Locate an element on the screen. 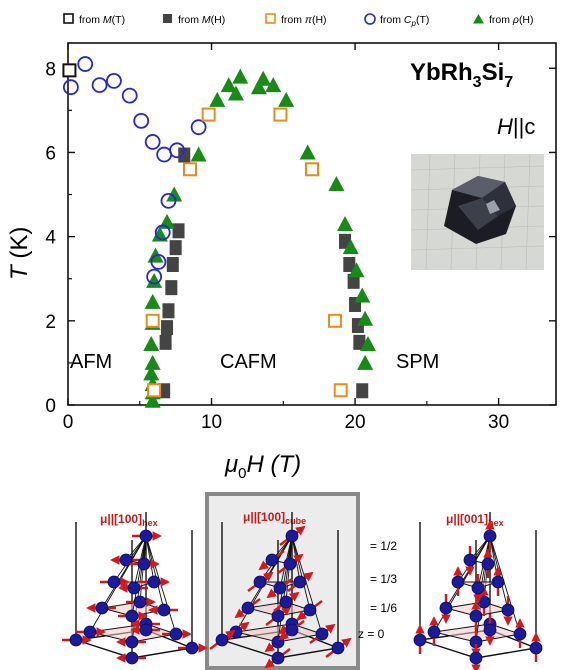 The image size is (581, 670). layer-label-half: = 1/2 is located at coordinates (383, 546).